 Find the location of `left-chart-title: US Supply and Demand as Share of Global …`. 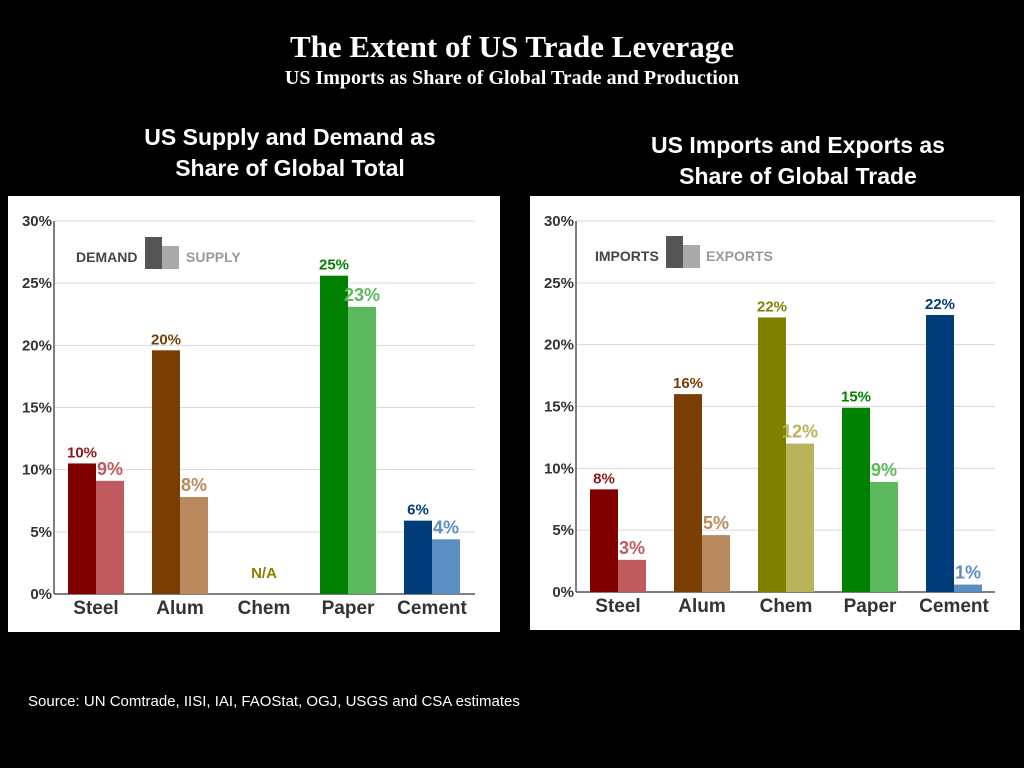

left-chart-title: US Supply and Demand as Share of Global … is located at coordinates (290, 153).